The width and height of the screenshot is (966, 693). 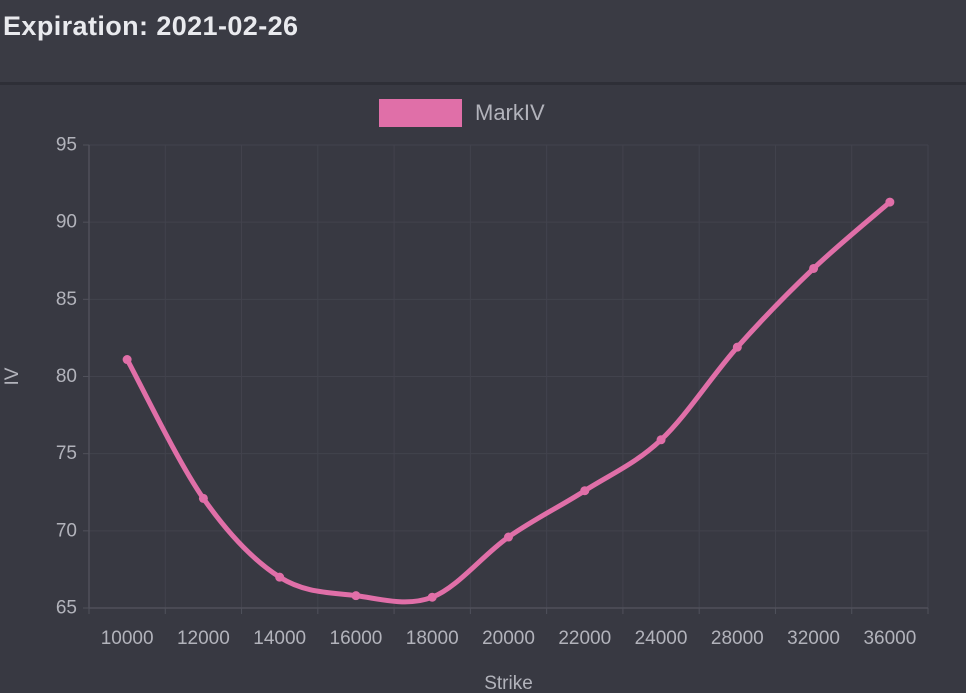 What do you see at coordinates (584, 638) in the screenshot?
I see `svg-text: 22000` at bounding box center [584, 638].